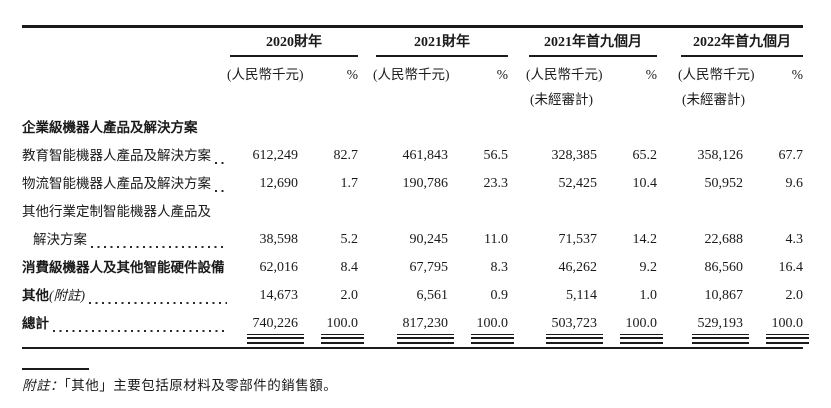  I want to click on row-label-cell: 其他 (附註), so click(126, 296).